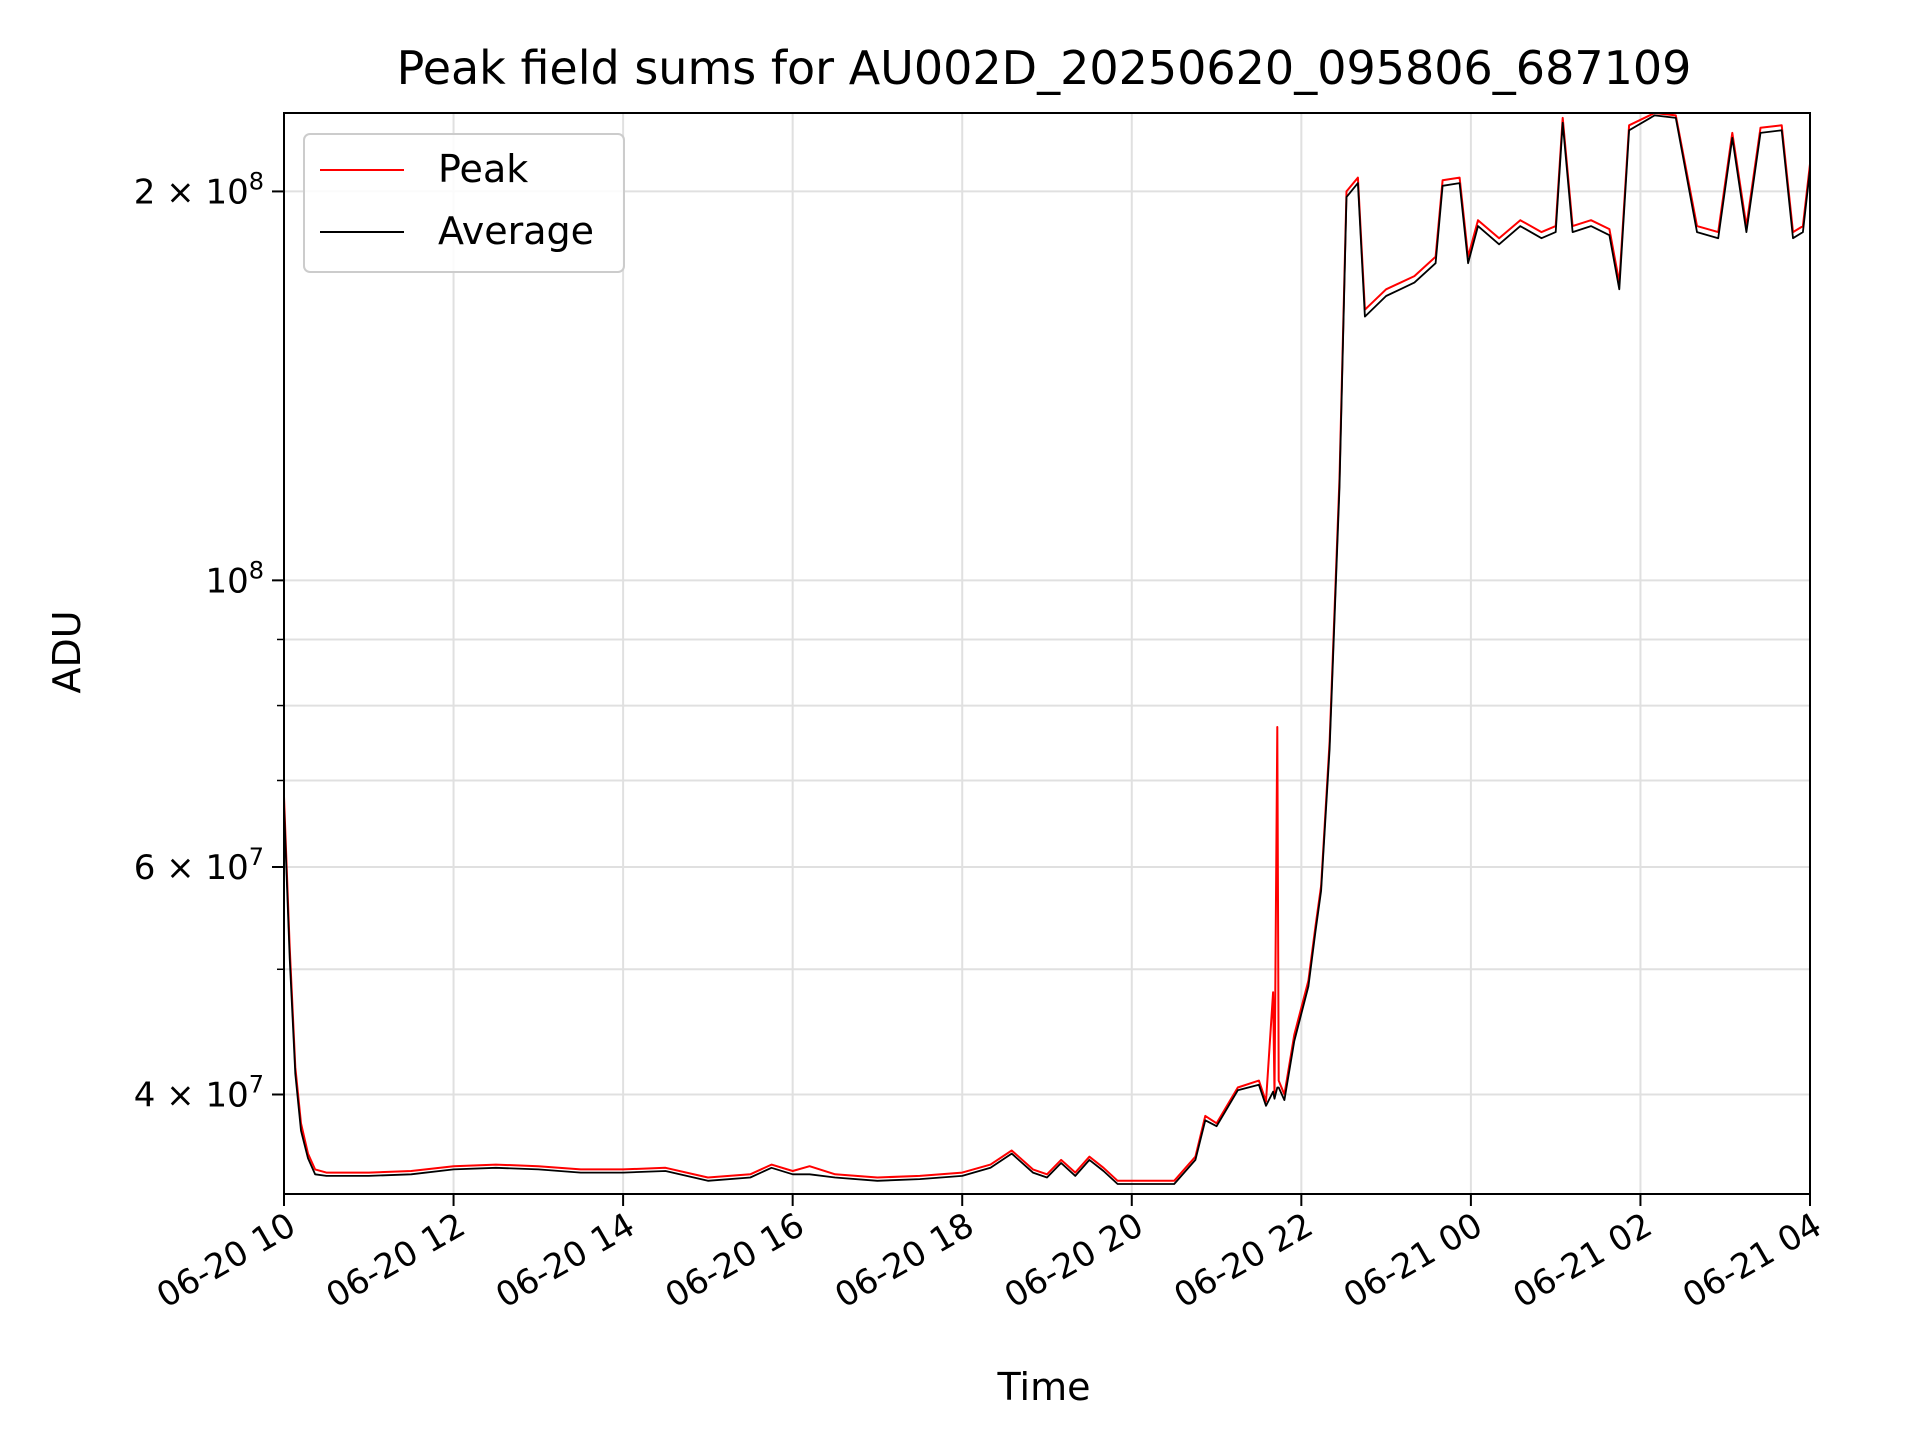 This screenshot has height=1440, width=1920. What do you see at coordinates (67, 651) in the screenshot?
I see `y-axis-label: ADU` at bounding box center [67, 651].